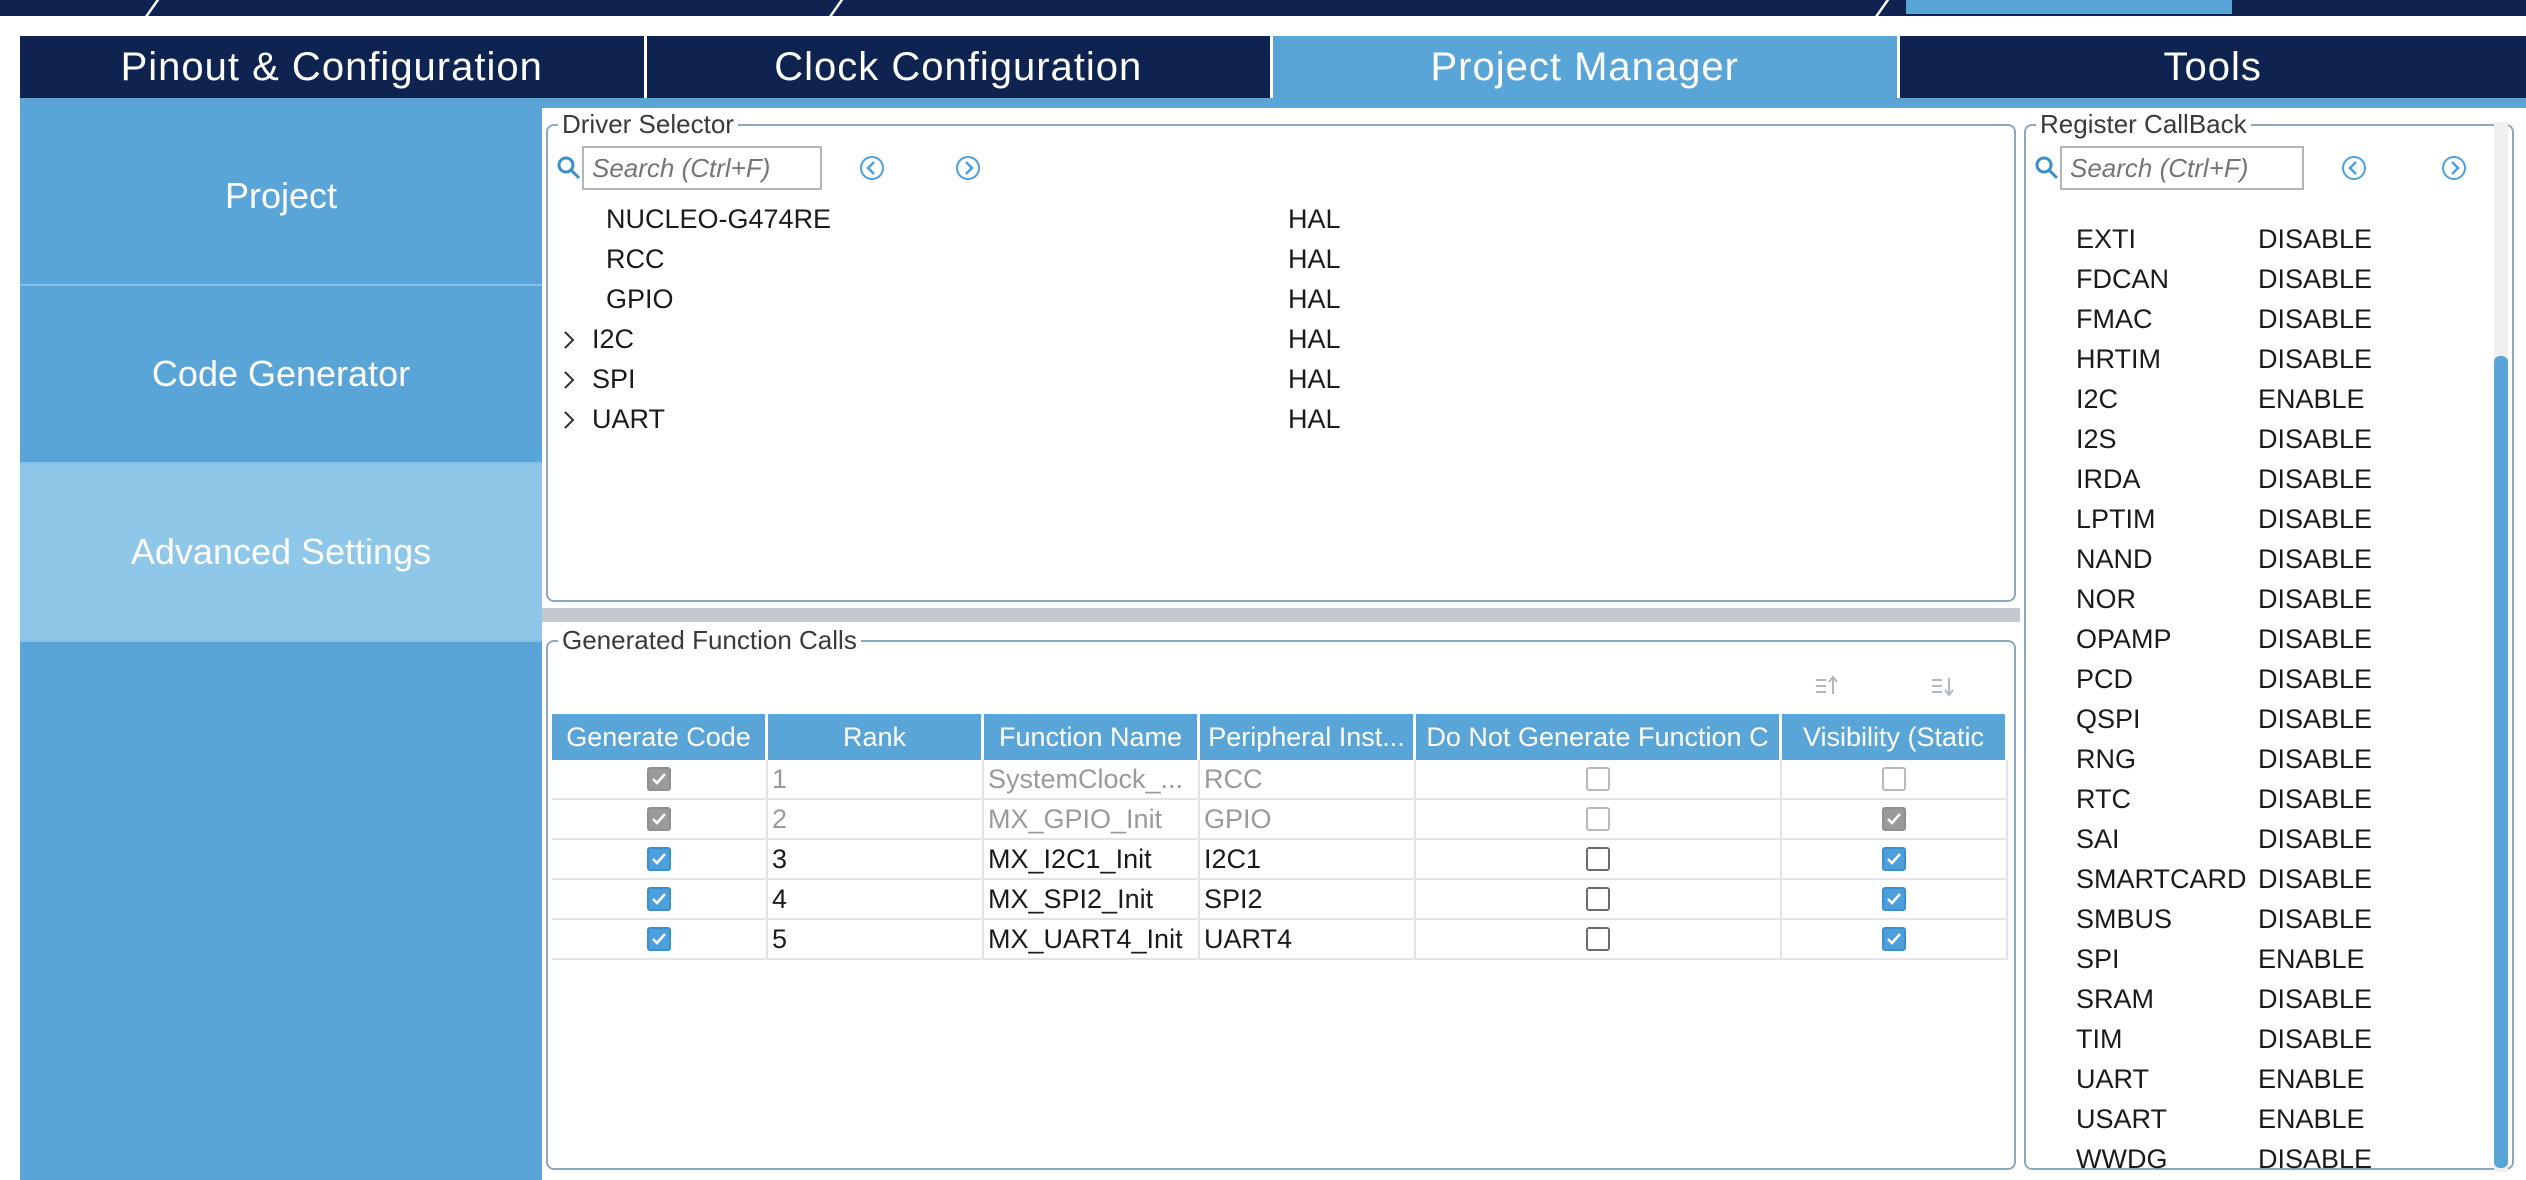 The height and width of the screenshot is (1180, 2526). What do you see at coordinates (281, 197) in the screenshot?
I see `nav-item-project: Project` at bounding box center [281, 197].